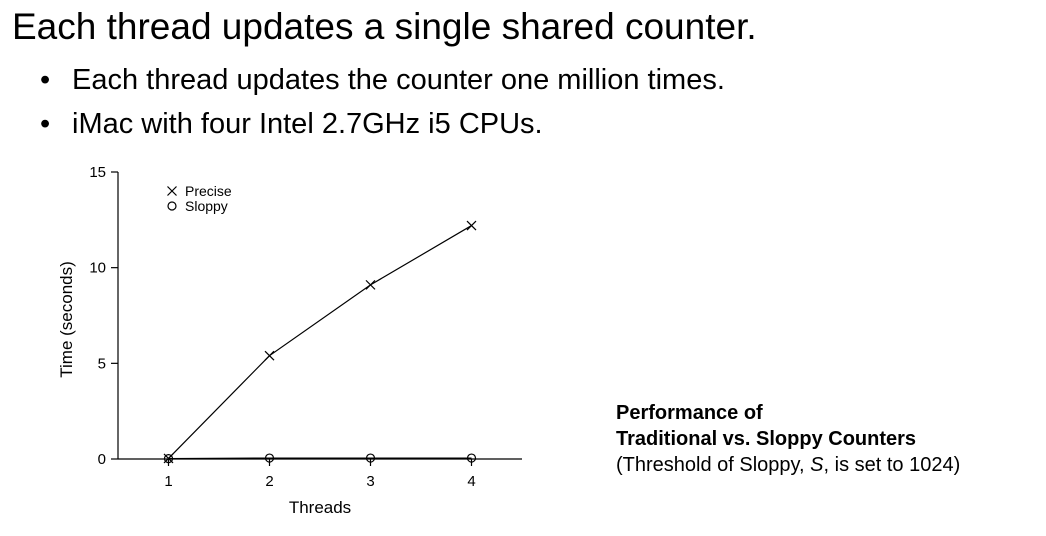  Describe the element at coordinates (766, 439) in the screenshot. I see `caption-heading-line-2: Traditional vs. Sloppy Counters` at that location.